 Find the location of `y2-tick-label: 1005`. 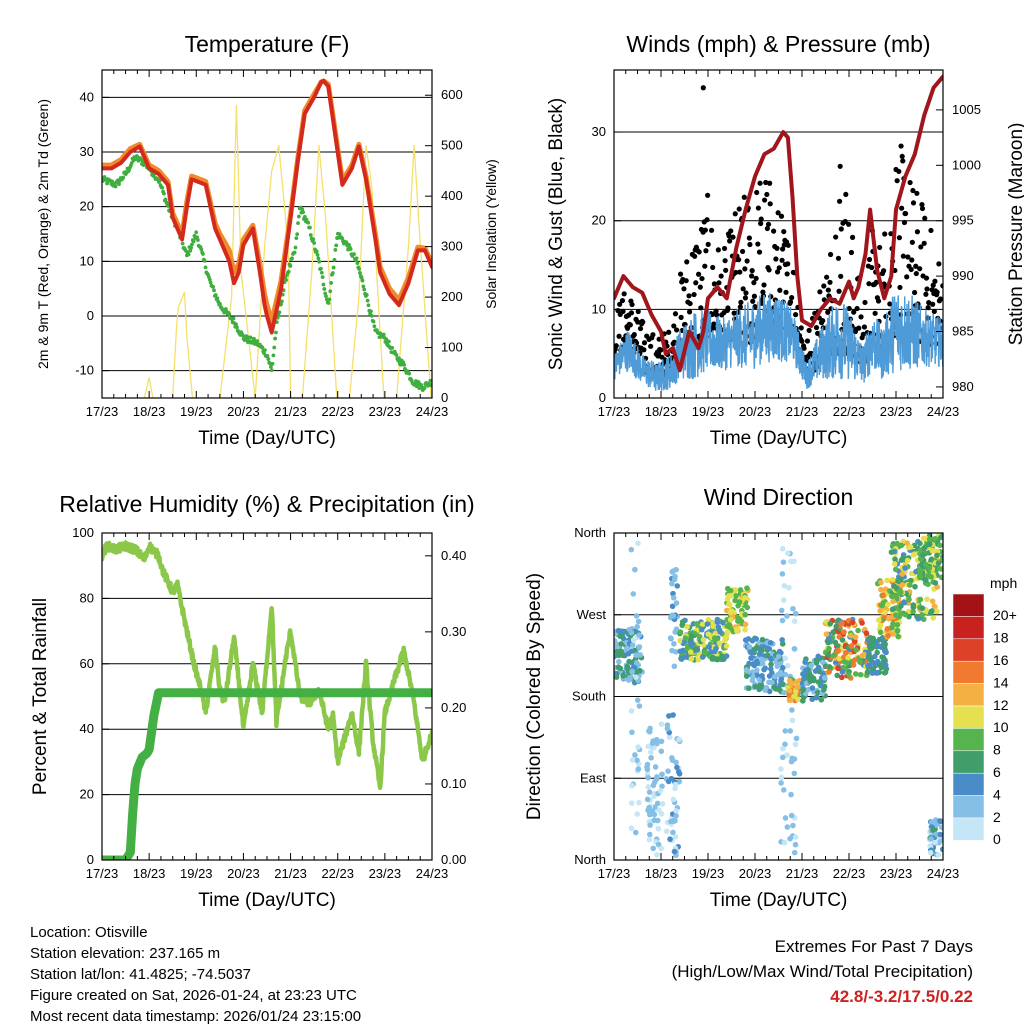

y2-tick-label: 1005 is located at coordinates (966, 109).